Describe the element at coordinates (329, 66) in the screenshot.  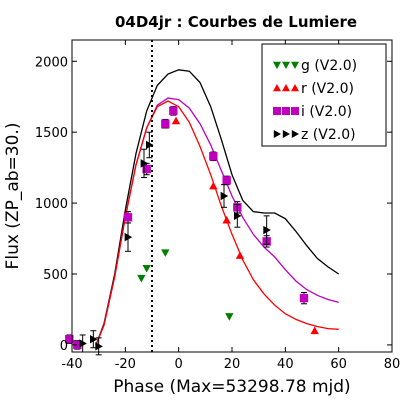
I see `legend-label-g: g (V2.0)` at that location.